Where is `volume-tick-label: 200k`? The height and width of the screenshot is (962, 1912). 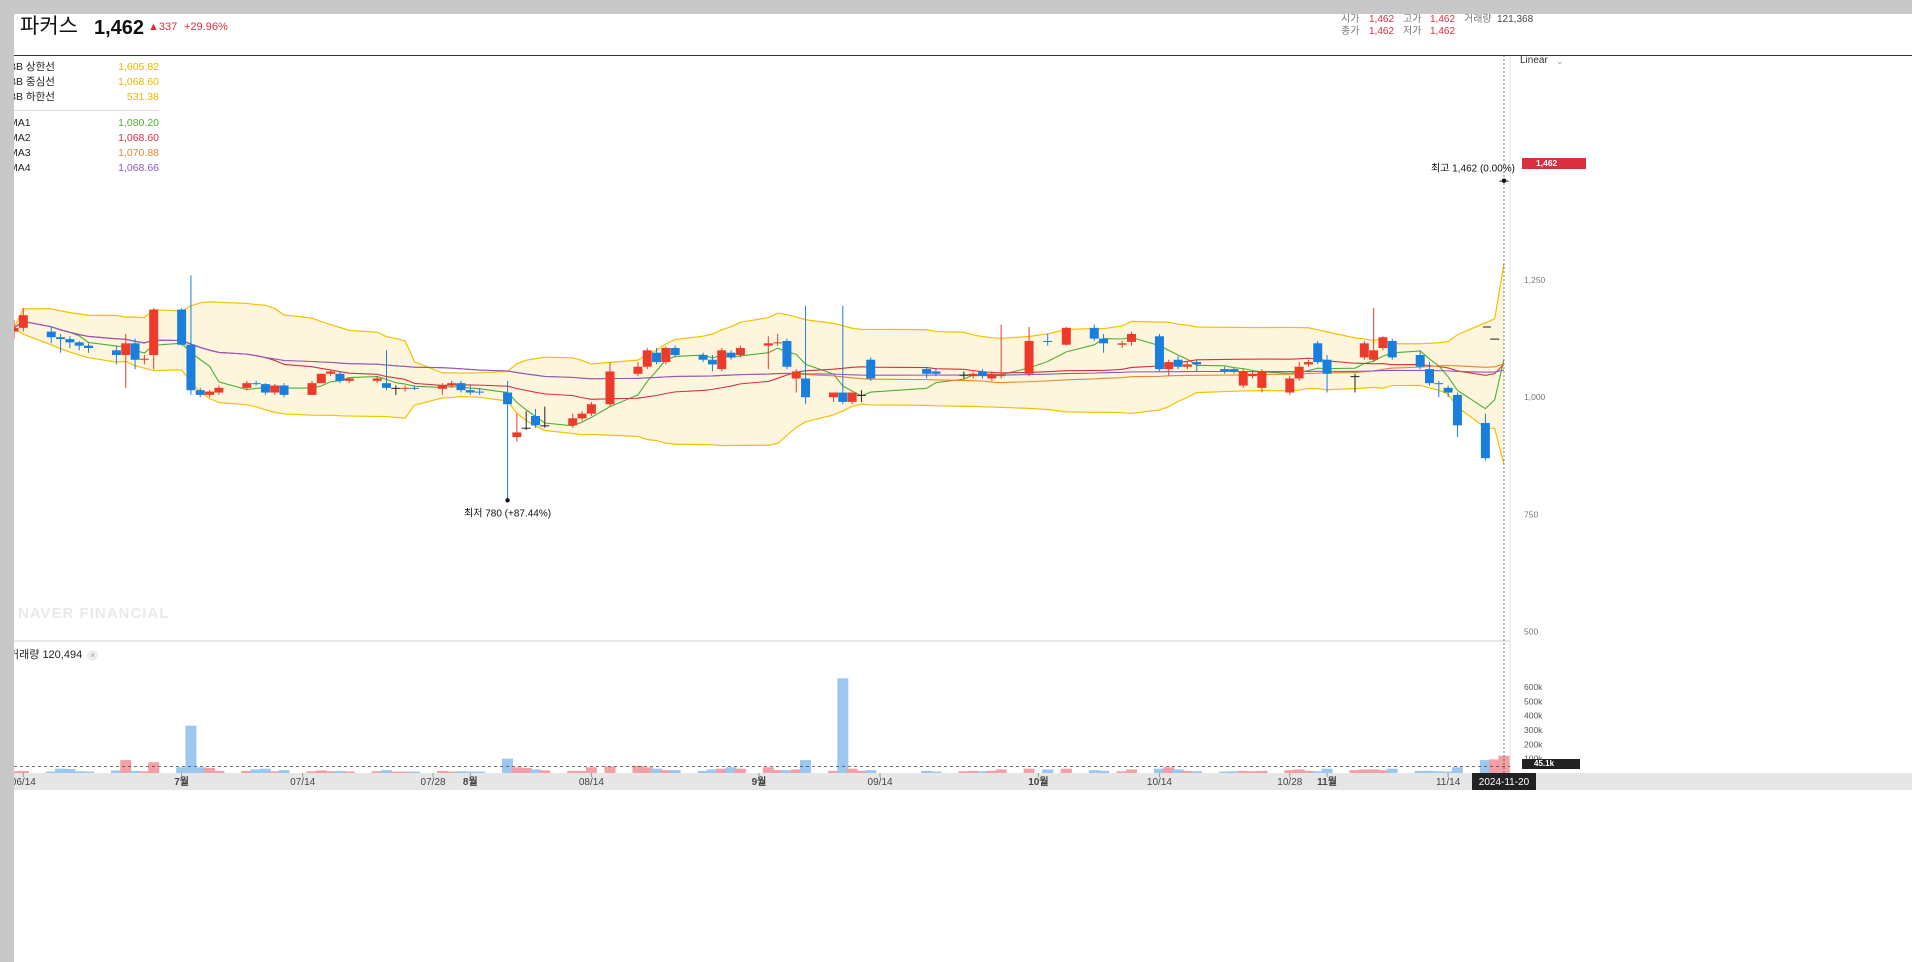 volume-tick-label: 200k is located at coordinates (1533, 744).